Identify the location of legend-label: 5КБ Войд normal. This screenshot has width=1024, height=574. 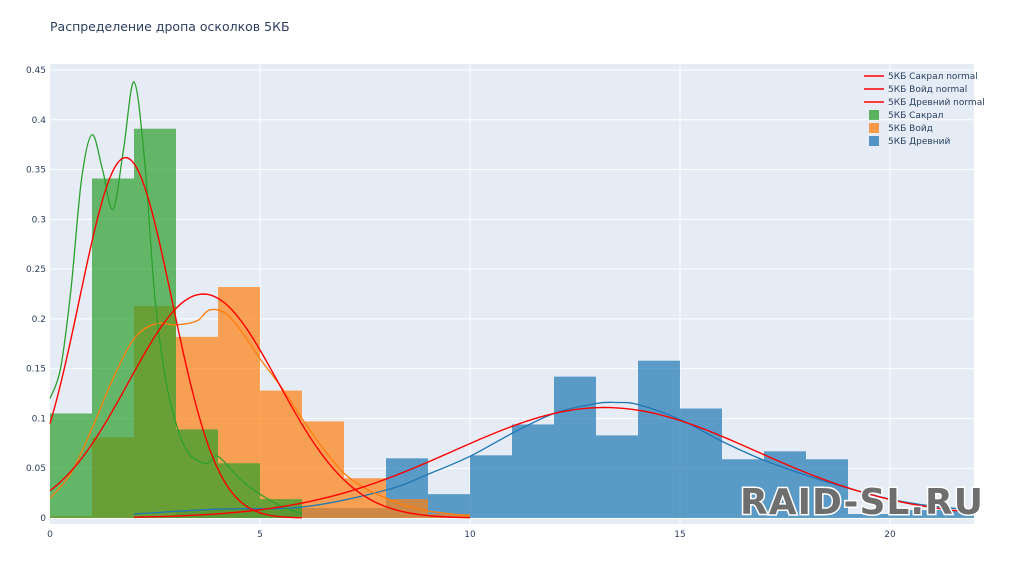
(927, 90).